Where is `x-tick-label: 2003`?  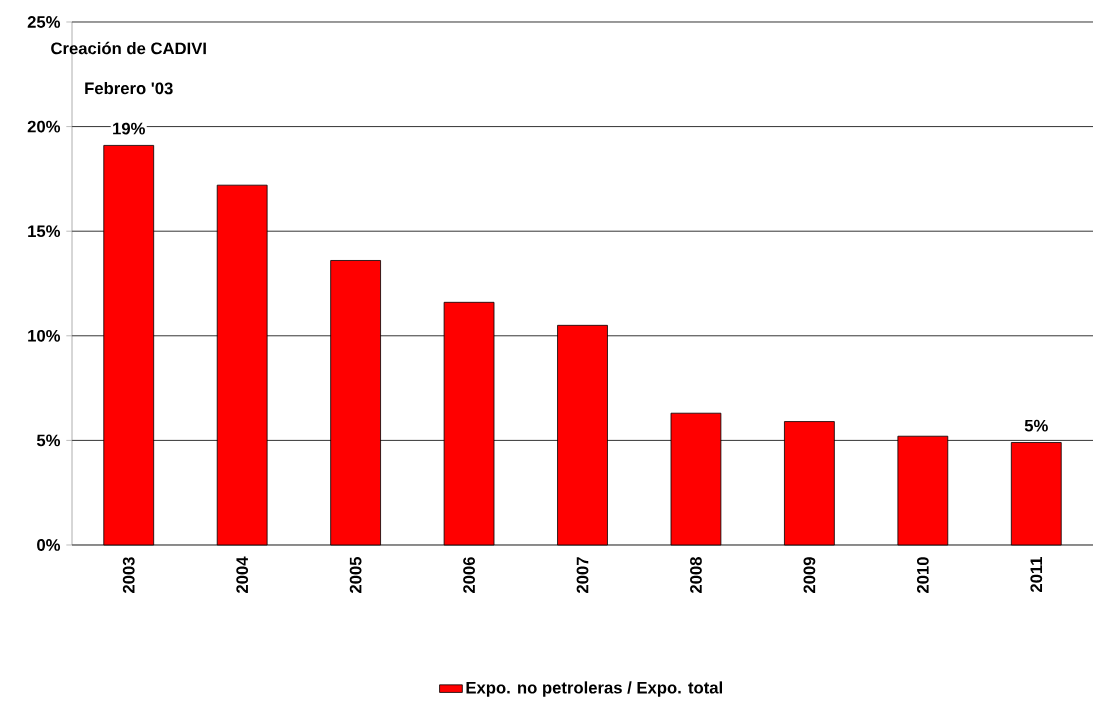 x-tick-label: 2003 is located at coordinates (128, 575).